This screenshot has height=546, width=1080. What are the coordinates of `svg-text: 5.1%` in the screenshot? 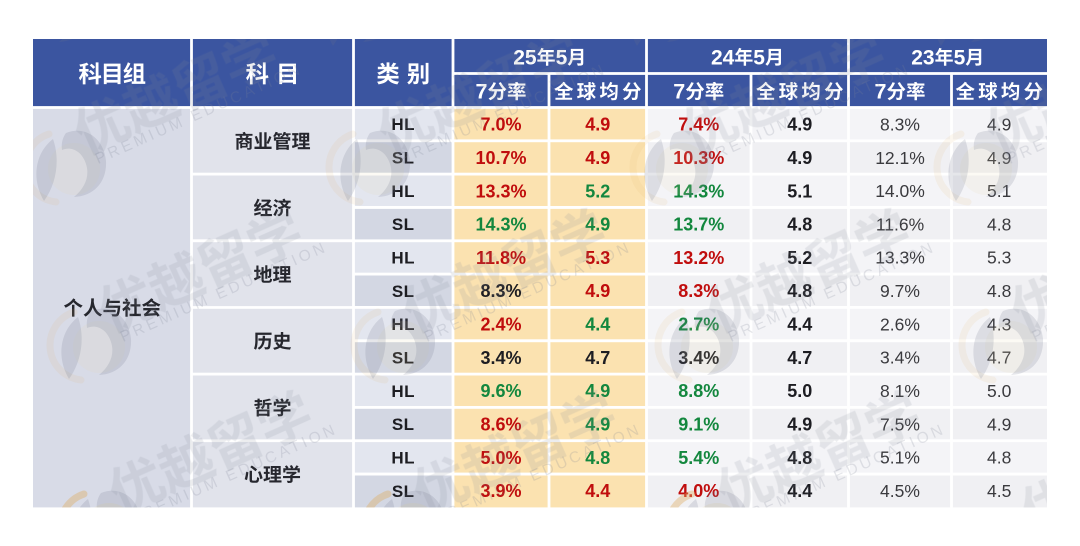 It's located at (900, 458).